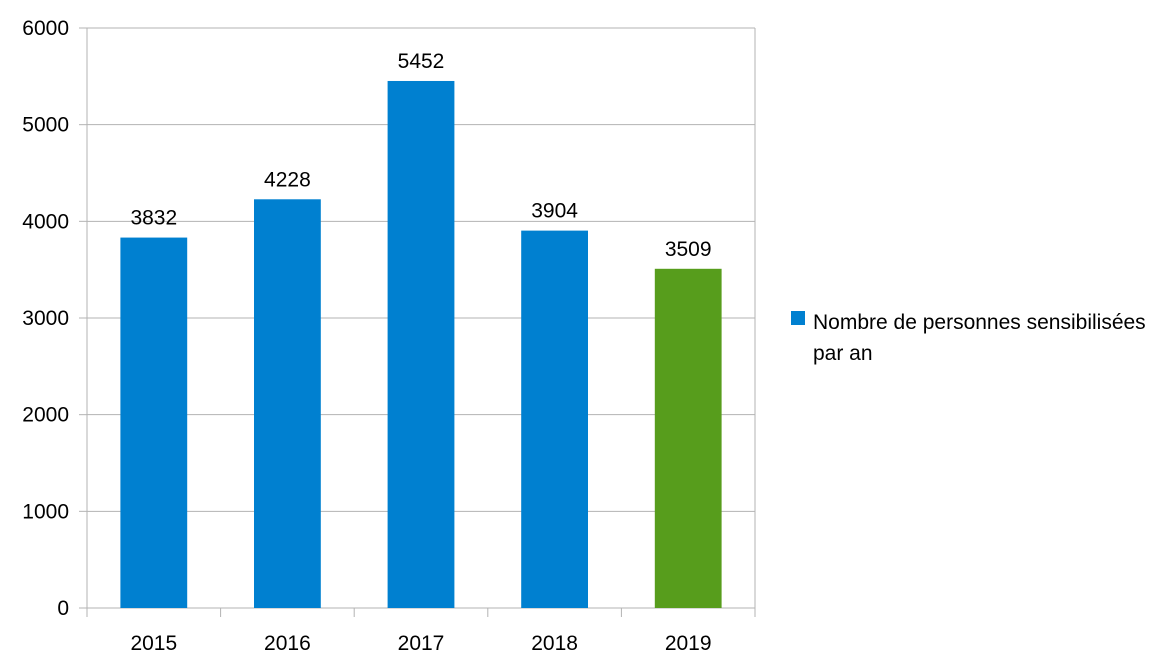 This screenshot has height=653, width=1167. Describe the element at coordinates (45, 28) in the screenshot. I see `y-tick-label: 6000` at that location.